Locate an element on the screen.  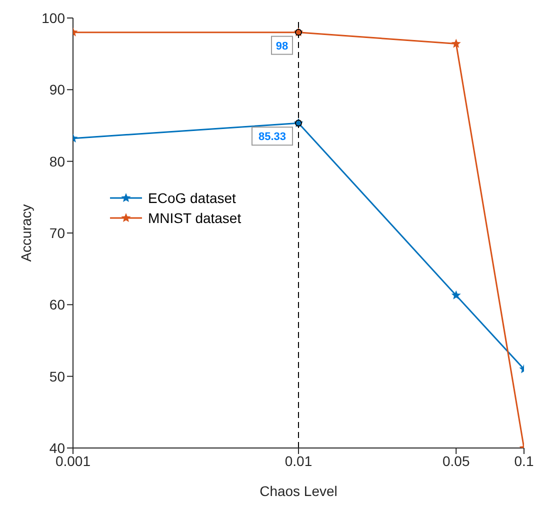
legend-label: ECoG dataset is located at coordinates (192, 198).